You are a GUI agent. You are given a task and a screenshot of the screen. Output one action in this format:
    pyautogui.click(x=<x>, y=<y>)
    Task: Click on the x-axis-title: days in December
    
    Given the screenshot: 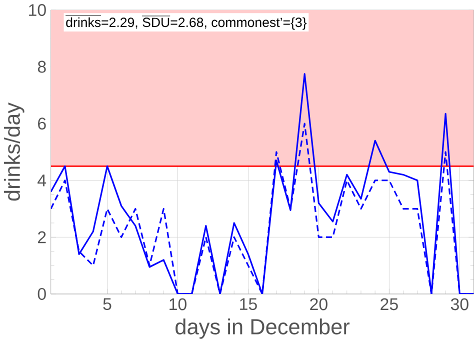 What is the action you would take?
    pyautogui.click(x=263, y=328)
    